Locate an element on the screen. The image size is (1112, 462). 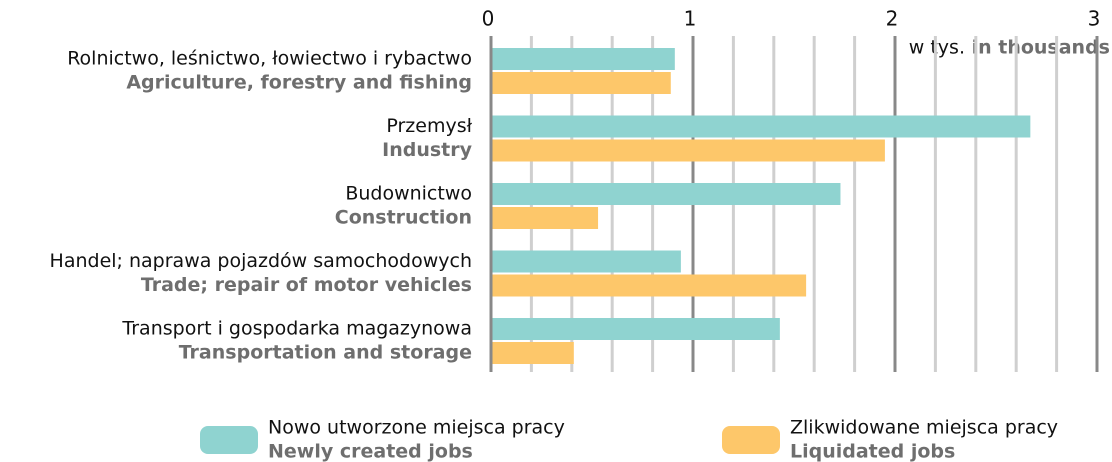
legend-label-en: Newly created jobs is located at coordinates (370, 451).